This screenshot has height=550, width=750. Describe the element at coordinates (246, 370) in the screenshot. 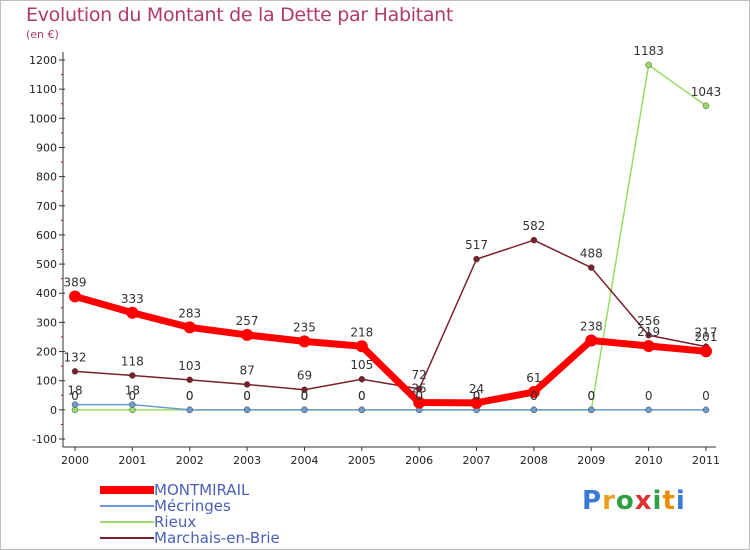

I see `data-label: 87` at that location.